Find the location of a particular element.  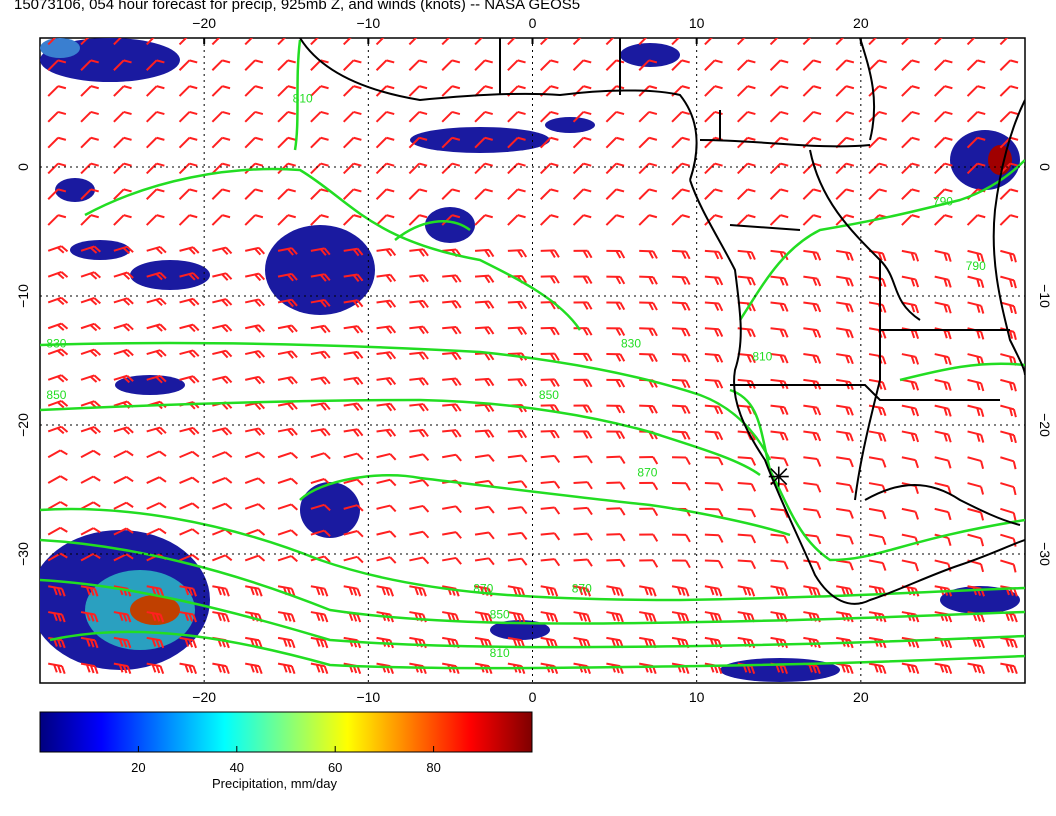

lon-tick-top: 20 is located at coordinates (861, 23).